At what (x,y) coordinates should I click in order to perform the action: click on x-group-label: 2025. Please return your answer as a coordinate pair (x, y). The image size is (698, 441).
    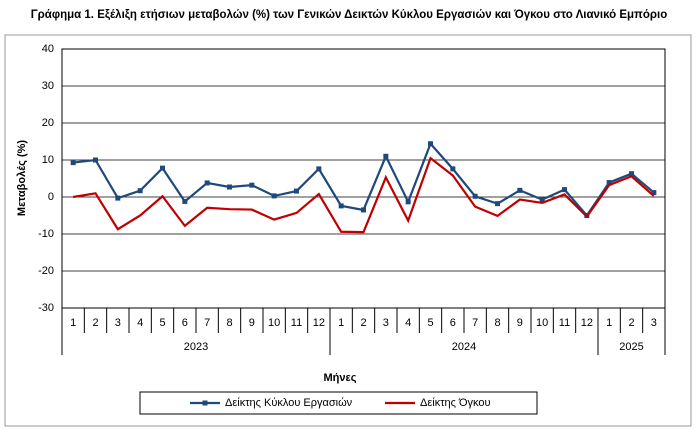
    Looking at the image, I should click on (631, 347).